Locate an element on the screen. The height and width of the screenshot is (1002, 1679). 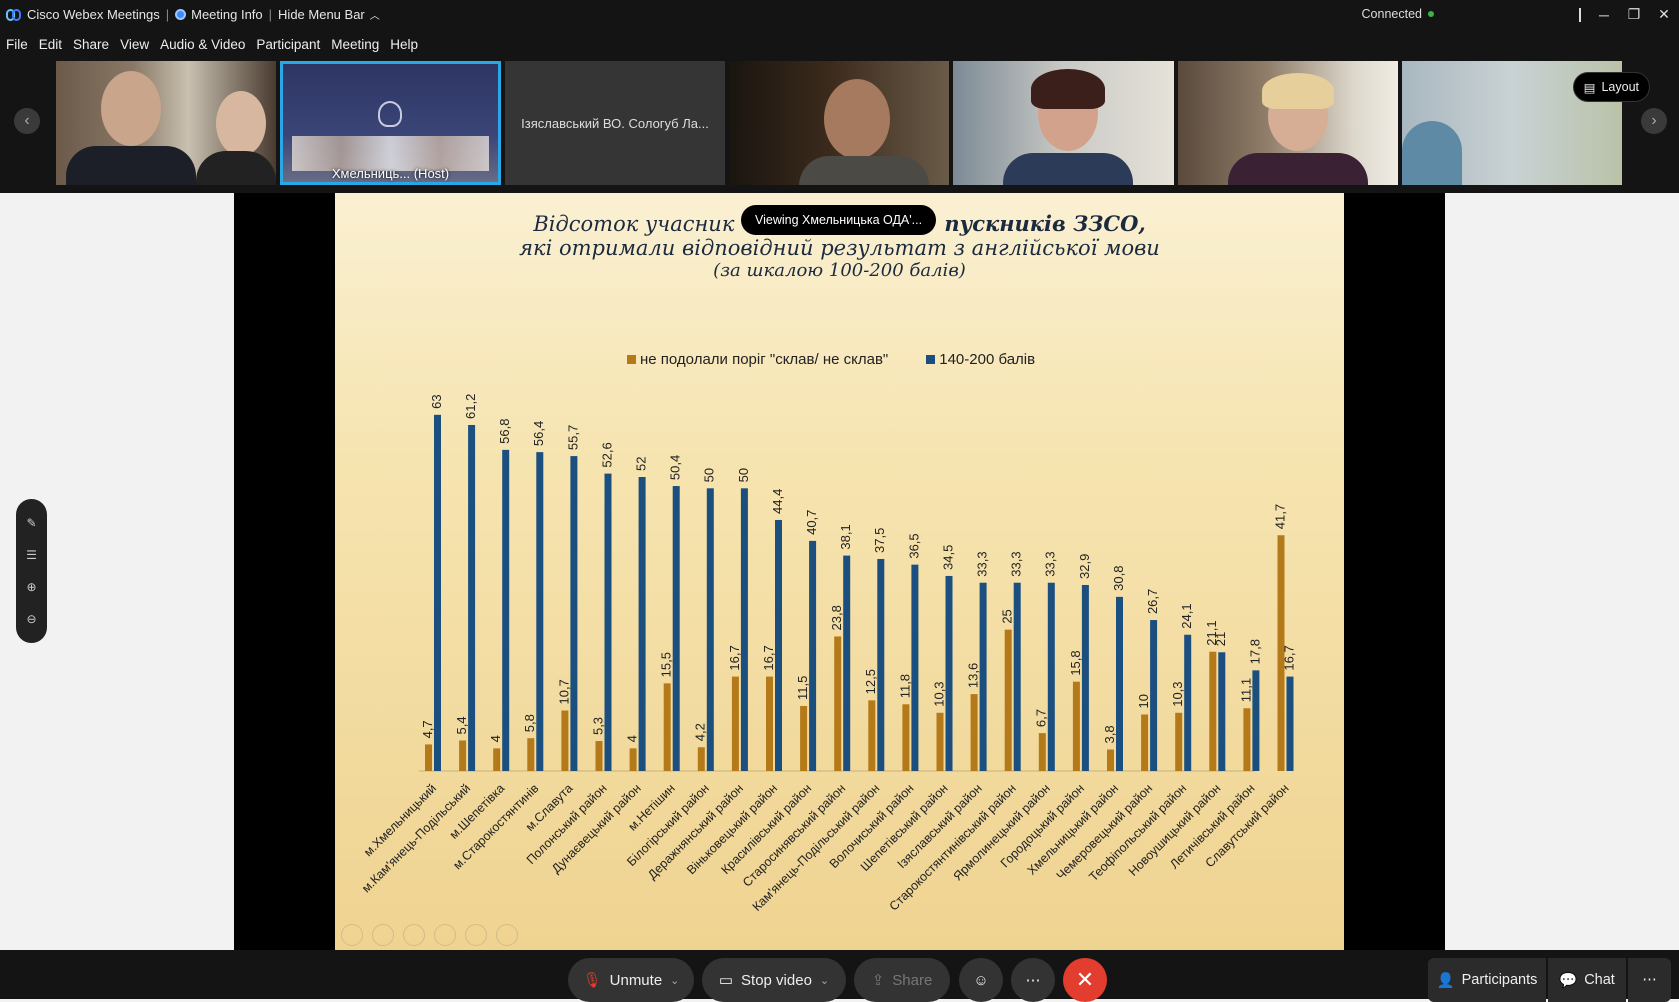
data-label: 5,8 is located at coordinates (529, 723).